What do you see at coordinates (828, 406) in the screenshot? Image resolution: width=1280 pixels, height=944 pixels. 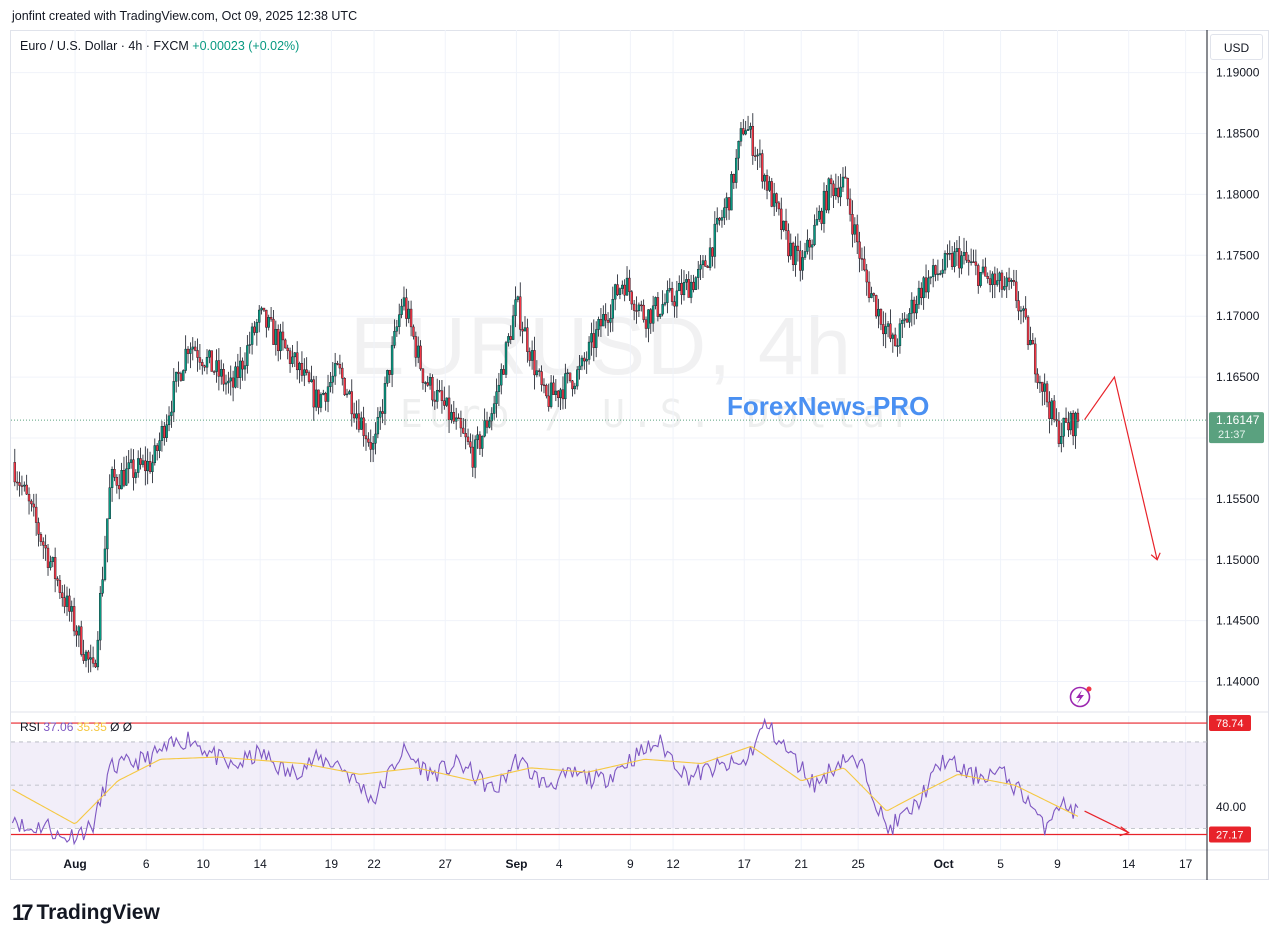 I see `brand-watermark: ForexNews.PRO` at bounding box center [828, 406].